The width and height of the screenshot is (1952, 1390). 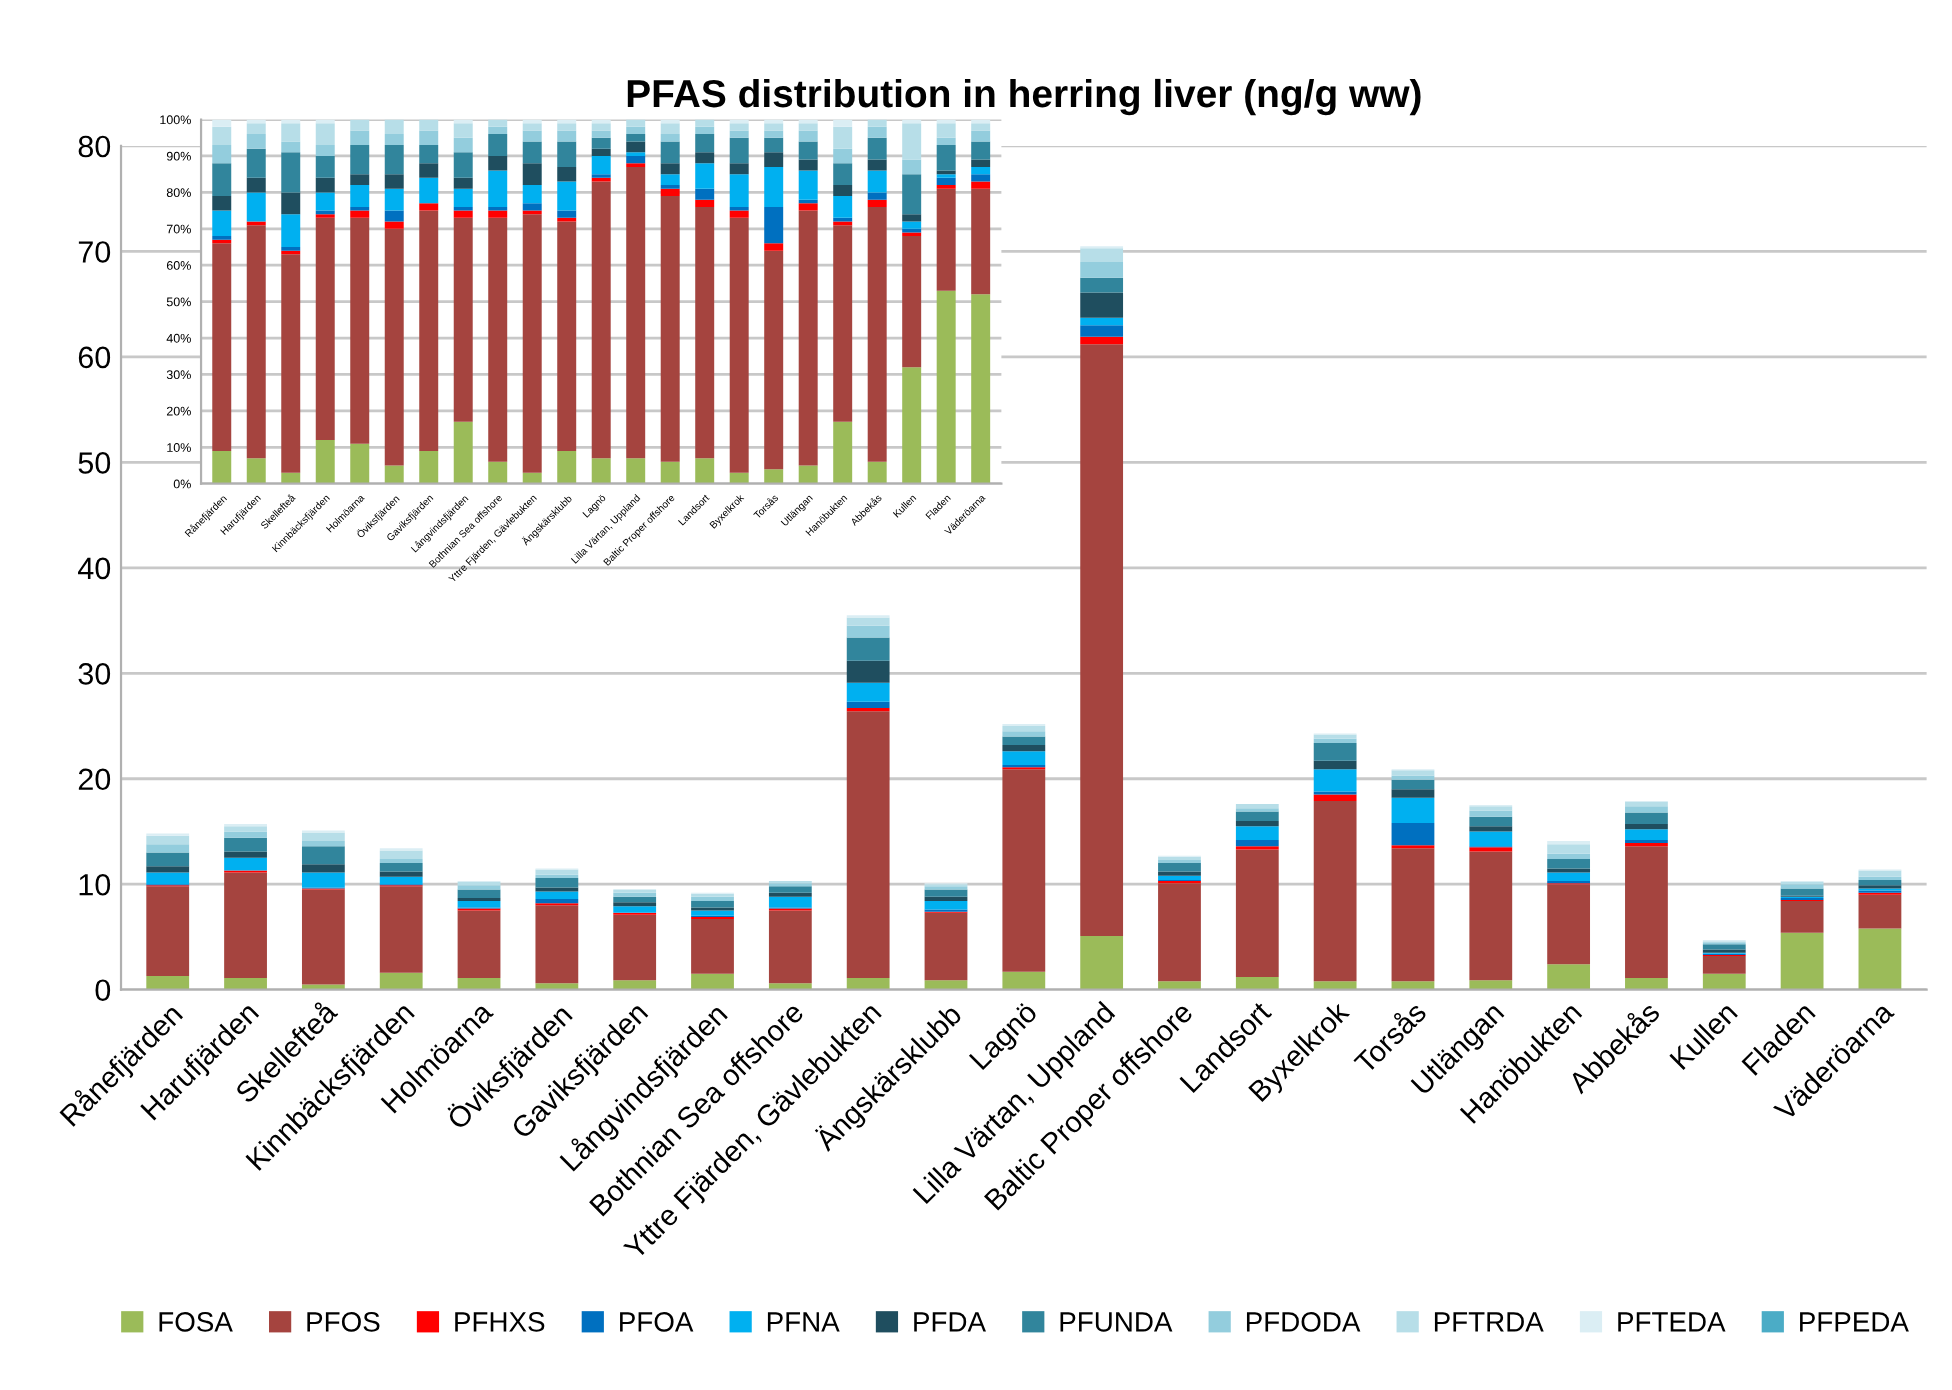 What do you see at coordinates (1489, 1322) in the screenshot?
I see `legend-label: PFTRDA` at bounding box center [1489, 1322].